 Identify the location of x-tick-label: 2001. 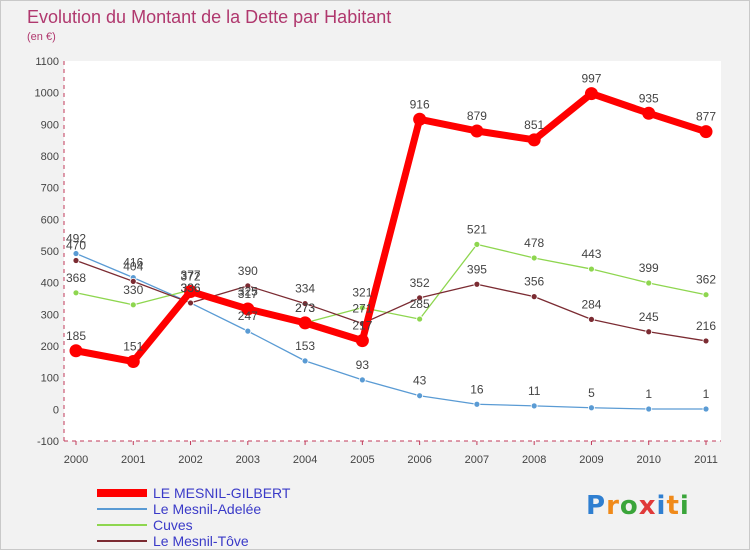
(133, 460).